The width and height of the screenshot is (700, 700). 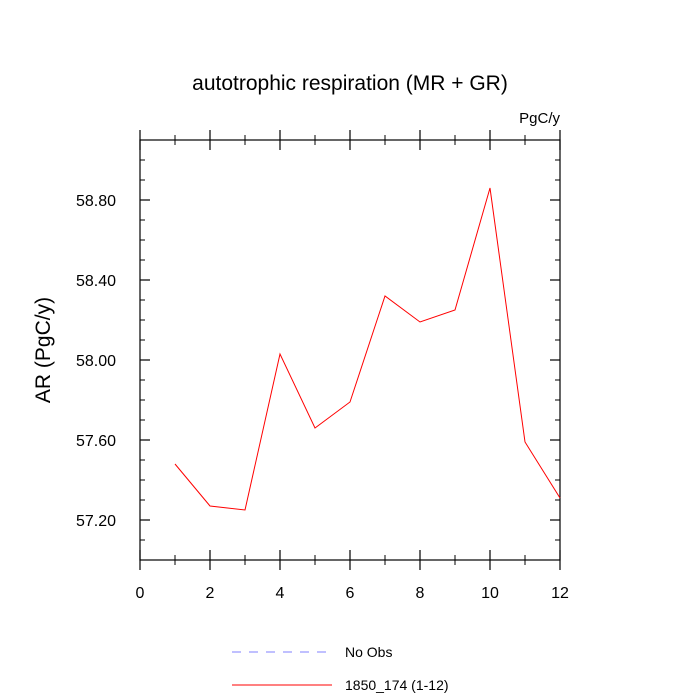 I want to click on y-tick-label: 57.60, so click(x=96, y=441).